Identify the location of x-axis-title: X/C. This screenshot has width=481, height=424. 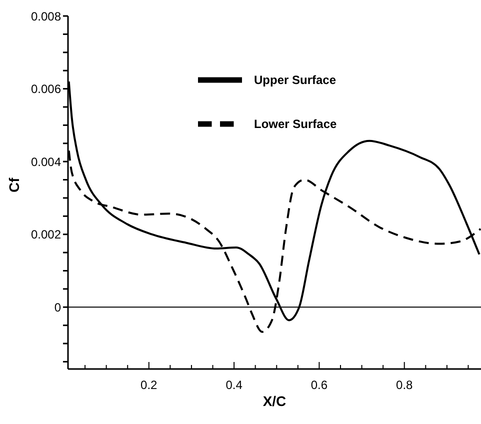
(274, 401).